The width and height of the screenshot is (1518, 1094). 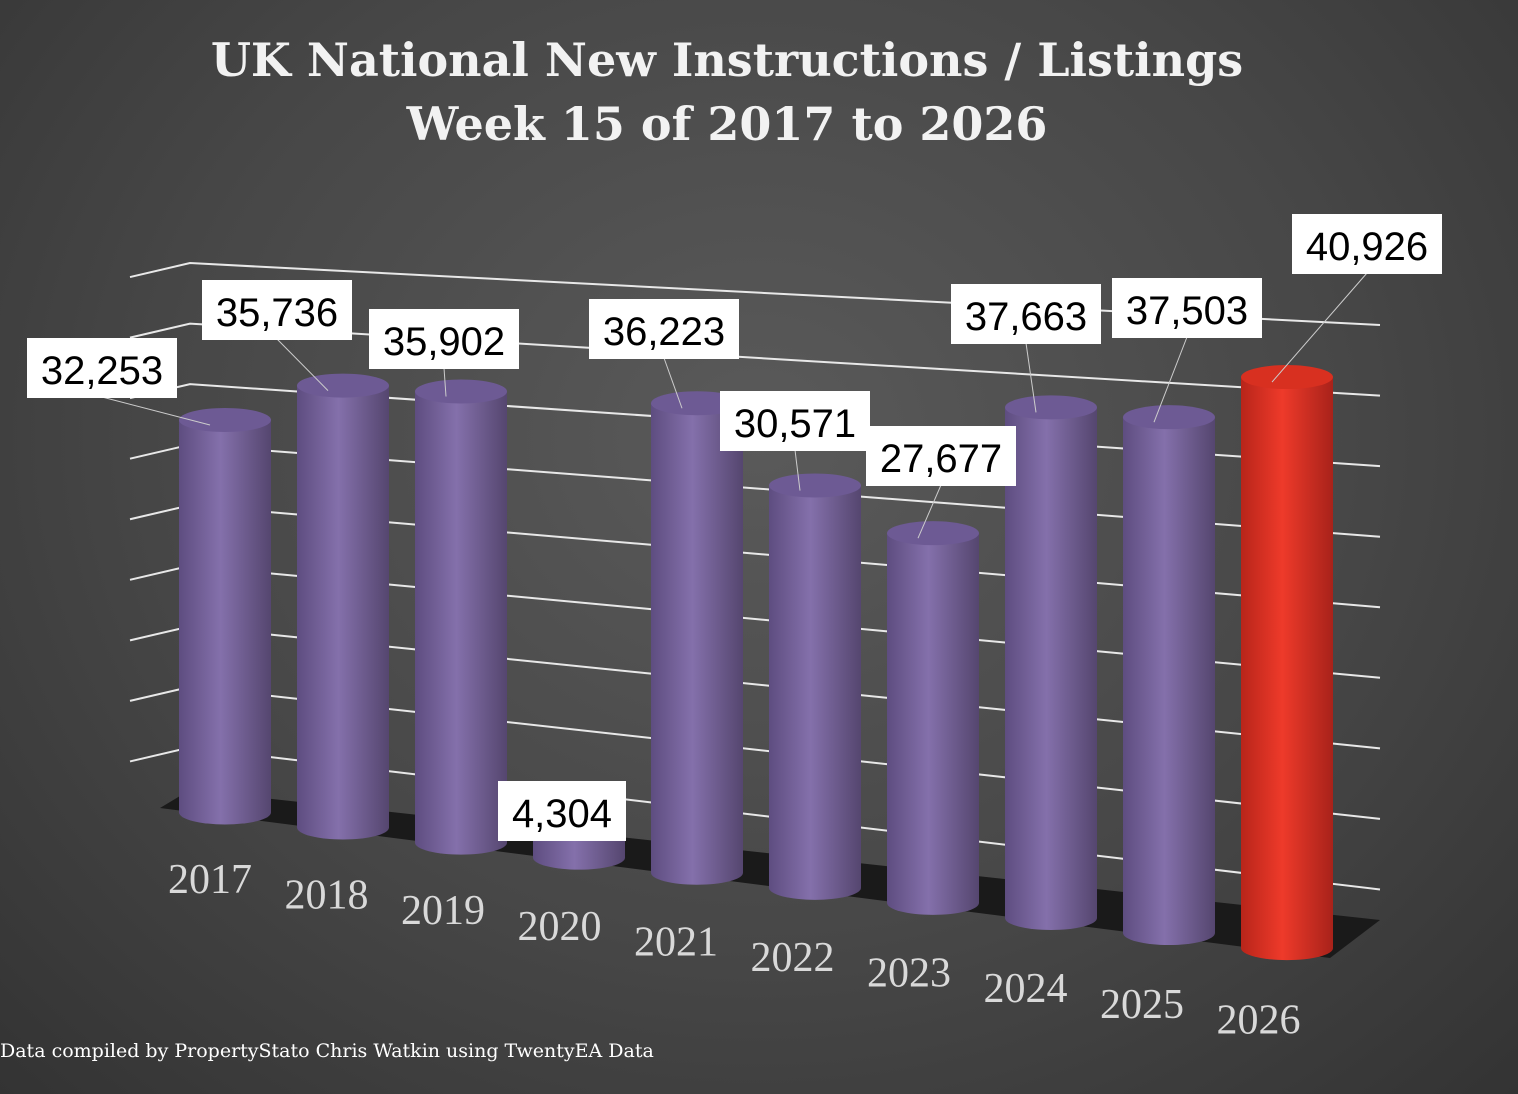 I want to click on data-label: 32,253, so click(x=102, y=371).